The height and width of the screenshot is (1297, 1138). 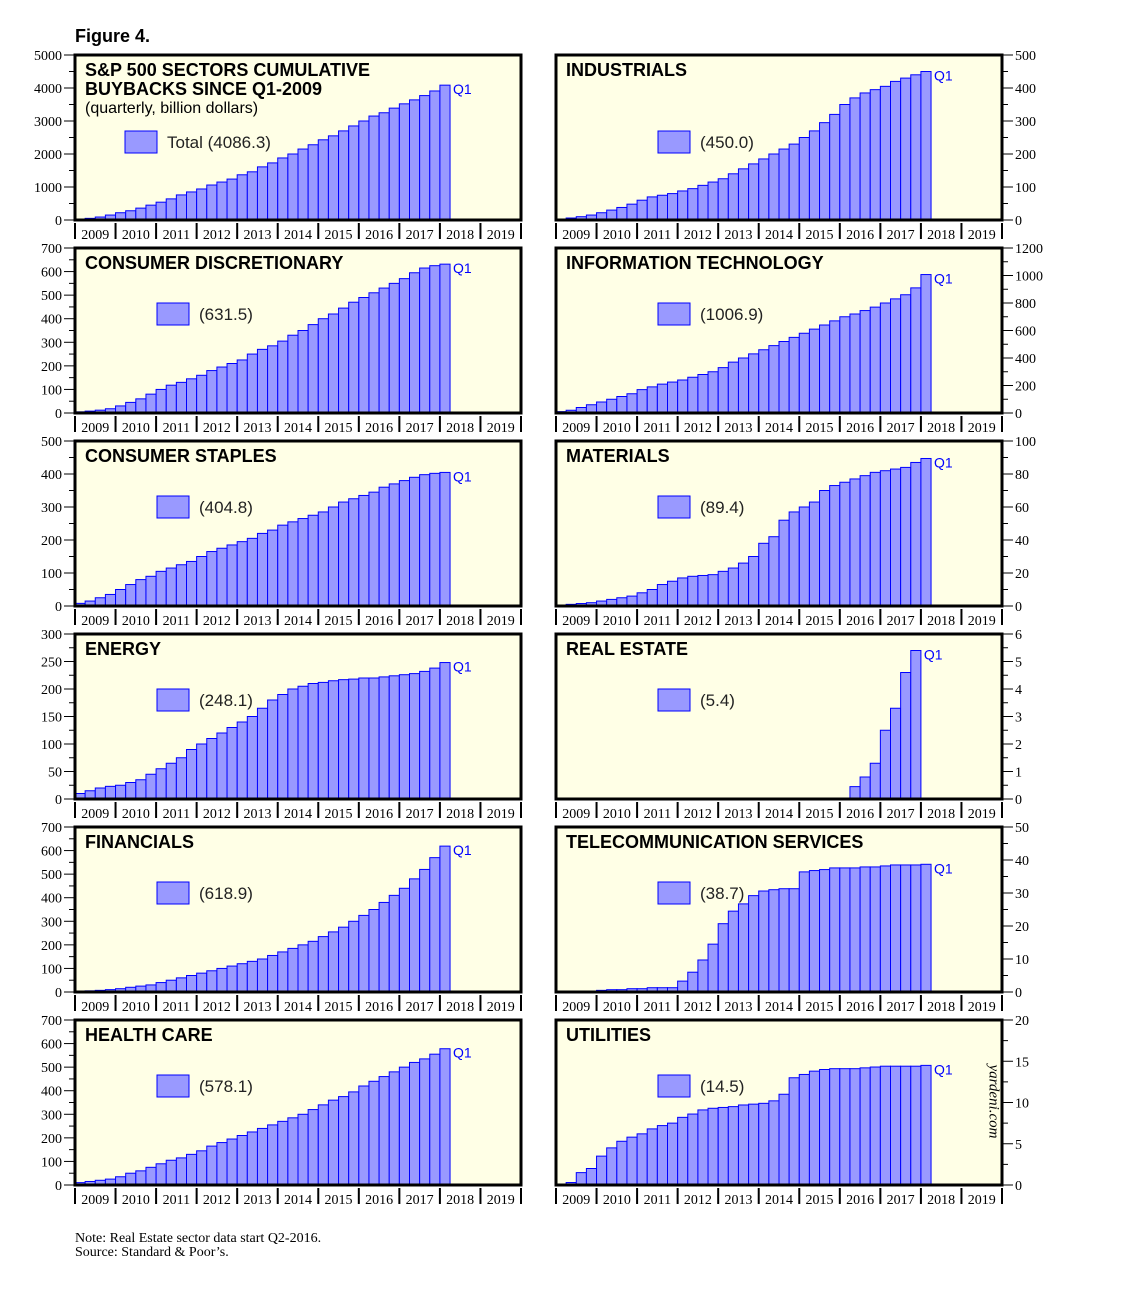 What do you see at coordinates (227, 70) in the screenshot?
I see `panel-title: S&P 500 SECTORS CUMULATIVE` at bounding box center [227, 70].